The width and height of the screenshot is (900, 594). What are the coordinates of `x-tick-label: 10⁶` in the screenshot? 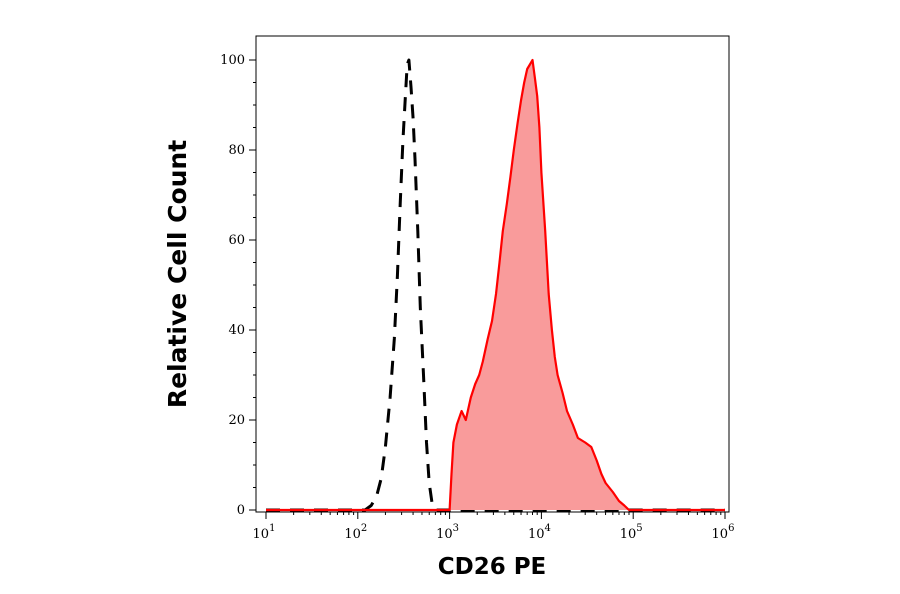 It's located at (723, 532).